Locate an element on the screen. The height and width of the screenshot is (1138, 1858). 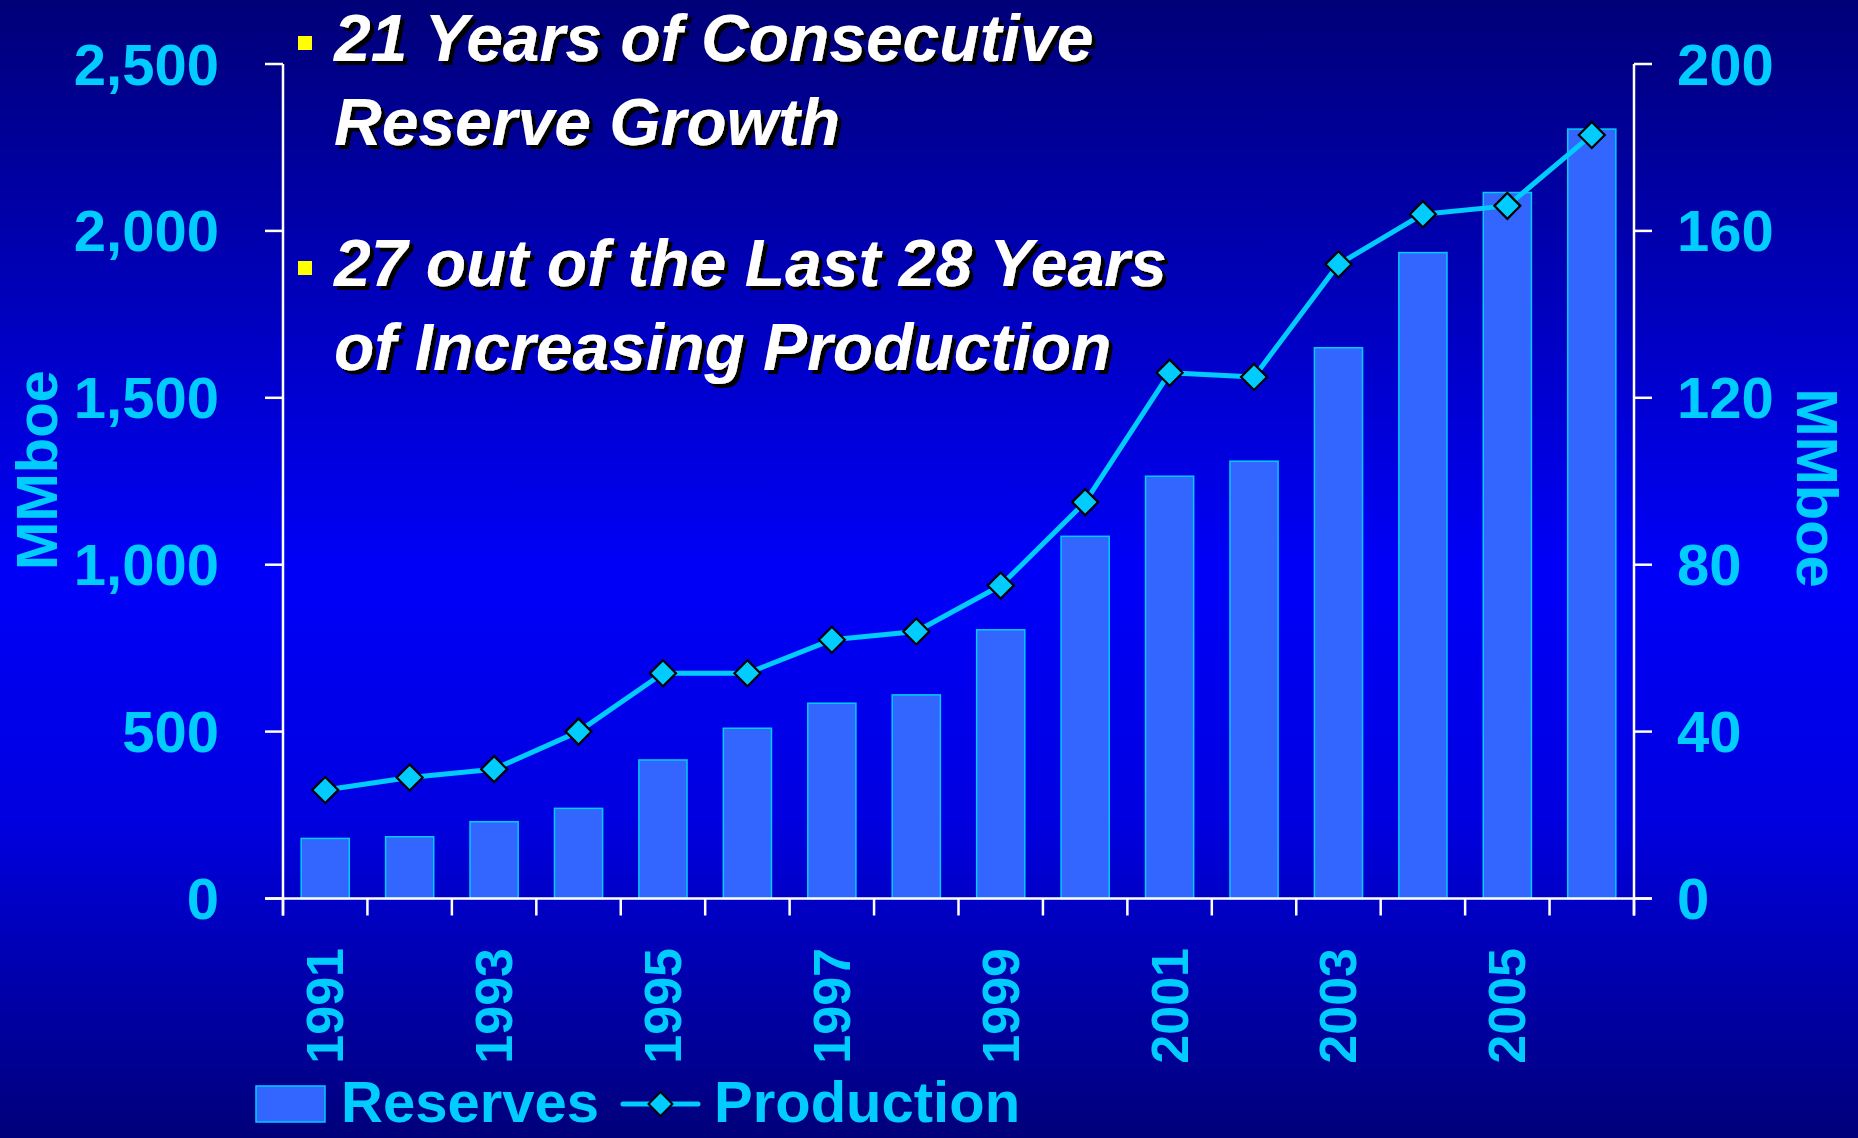
y-tick-label: 1,500 is located at coordinates (146, 398).